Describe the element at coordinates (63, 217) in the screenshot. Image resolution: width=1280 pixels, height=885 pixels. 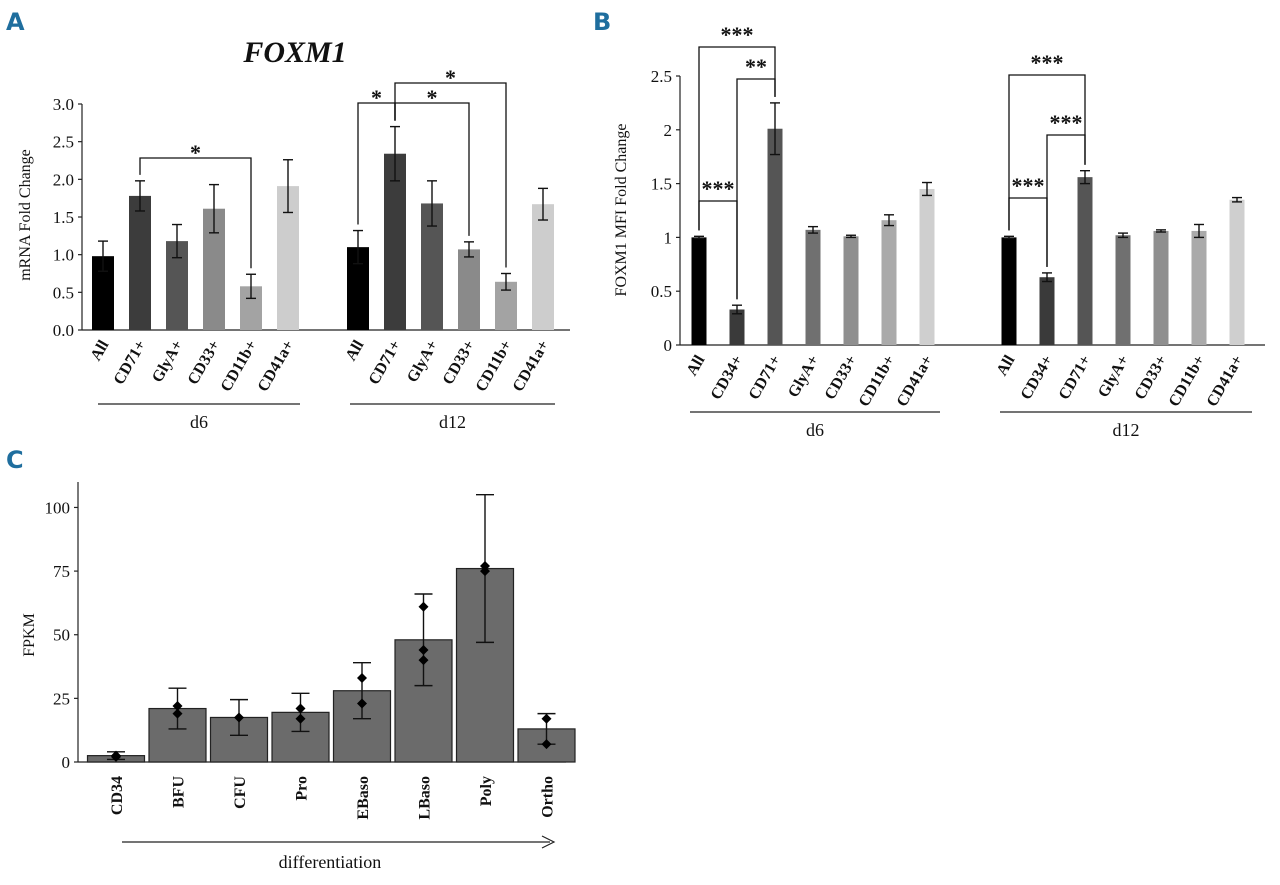
I see `chart-a-y-tick-label: 1.5` at that location.